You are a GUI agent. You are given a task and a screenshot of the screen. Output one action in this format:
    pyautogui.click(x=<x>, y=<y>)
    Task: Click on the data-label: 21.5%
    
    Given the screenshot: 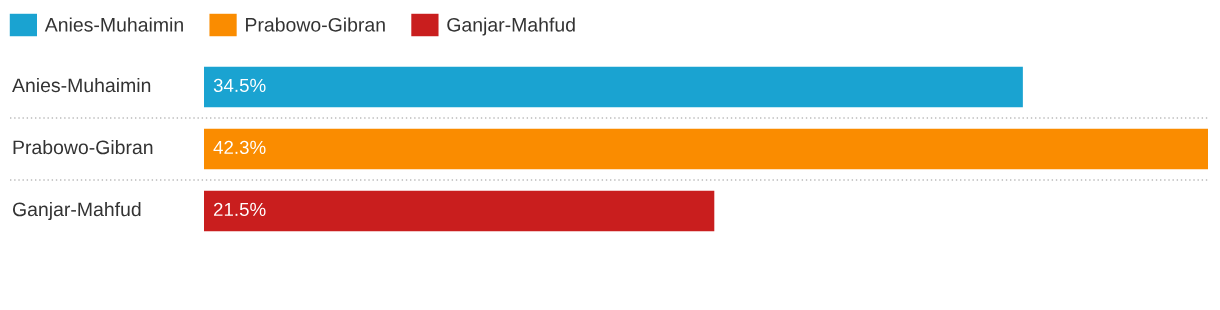 What is the action you would take?
    pyautogui.click(x=239, y=209)
    